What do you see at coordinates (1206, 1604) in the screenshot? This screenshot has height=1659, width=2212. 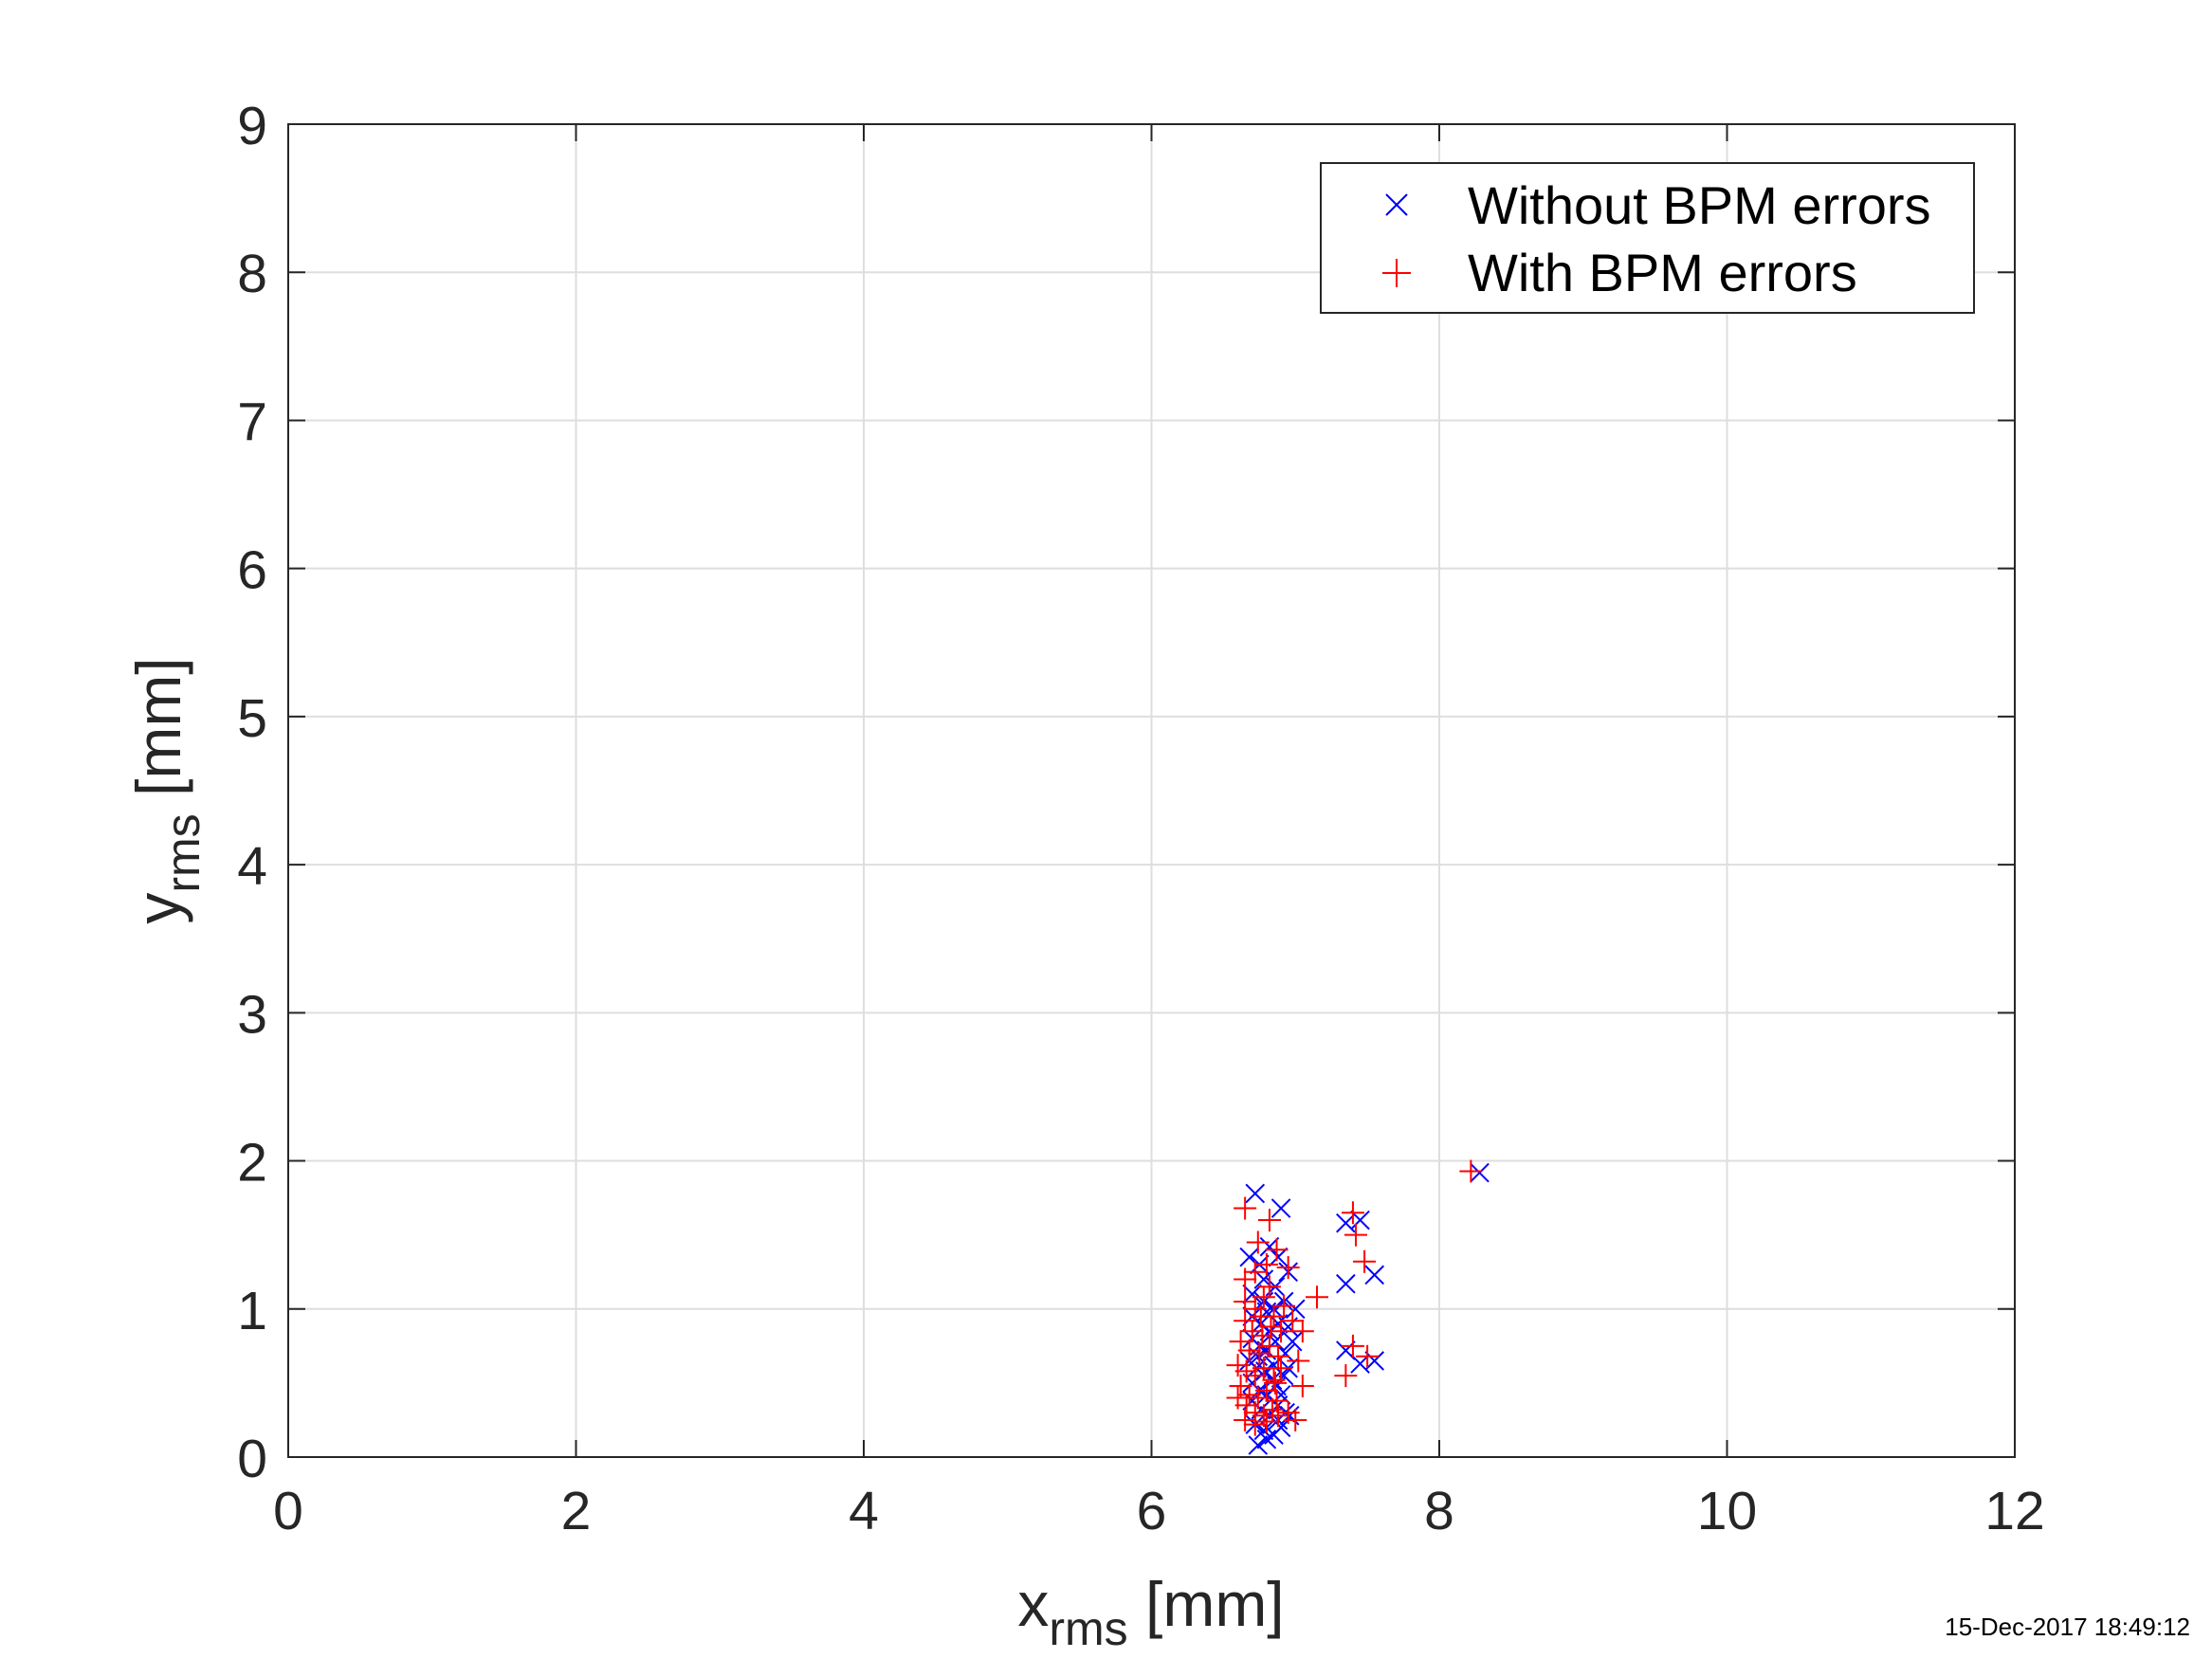 I see `x-axis-label-unit: [mm]` at bounding box center [1206, 1604].